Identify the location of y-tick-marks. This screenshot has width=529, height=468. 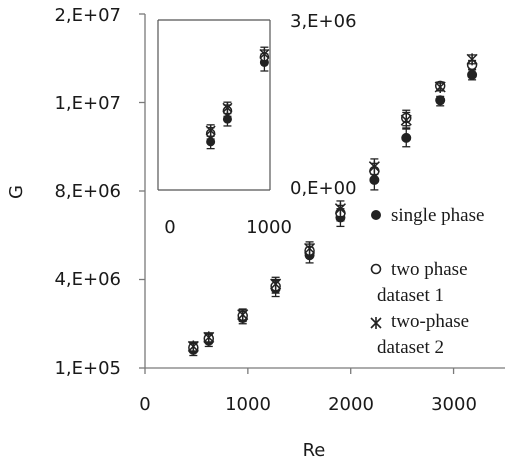
(142, 191).